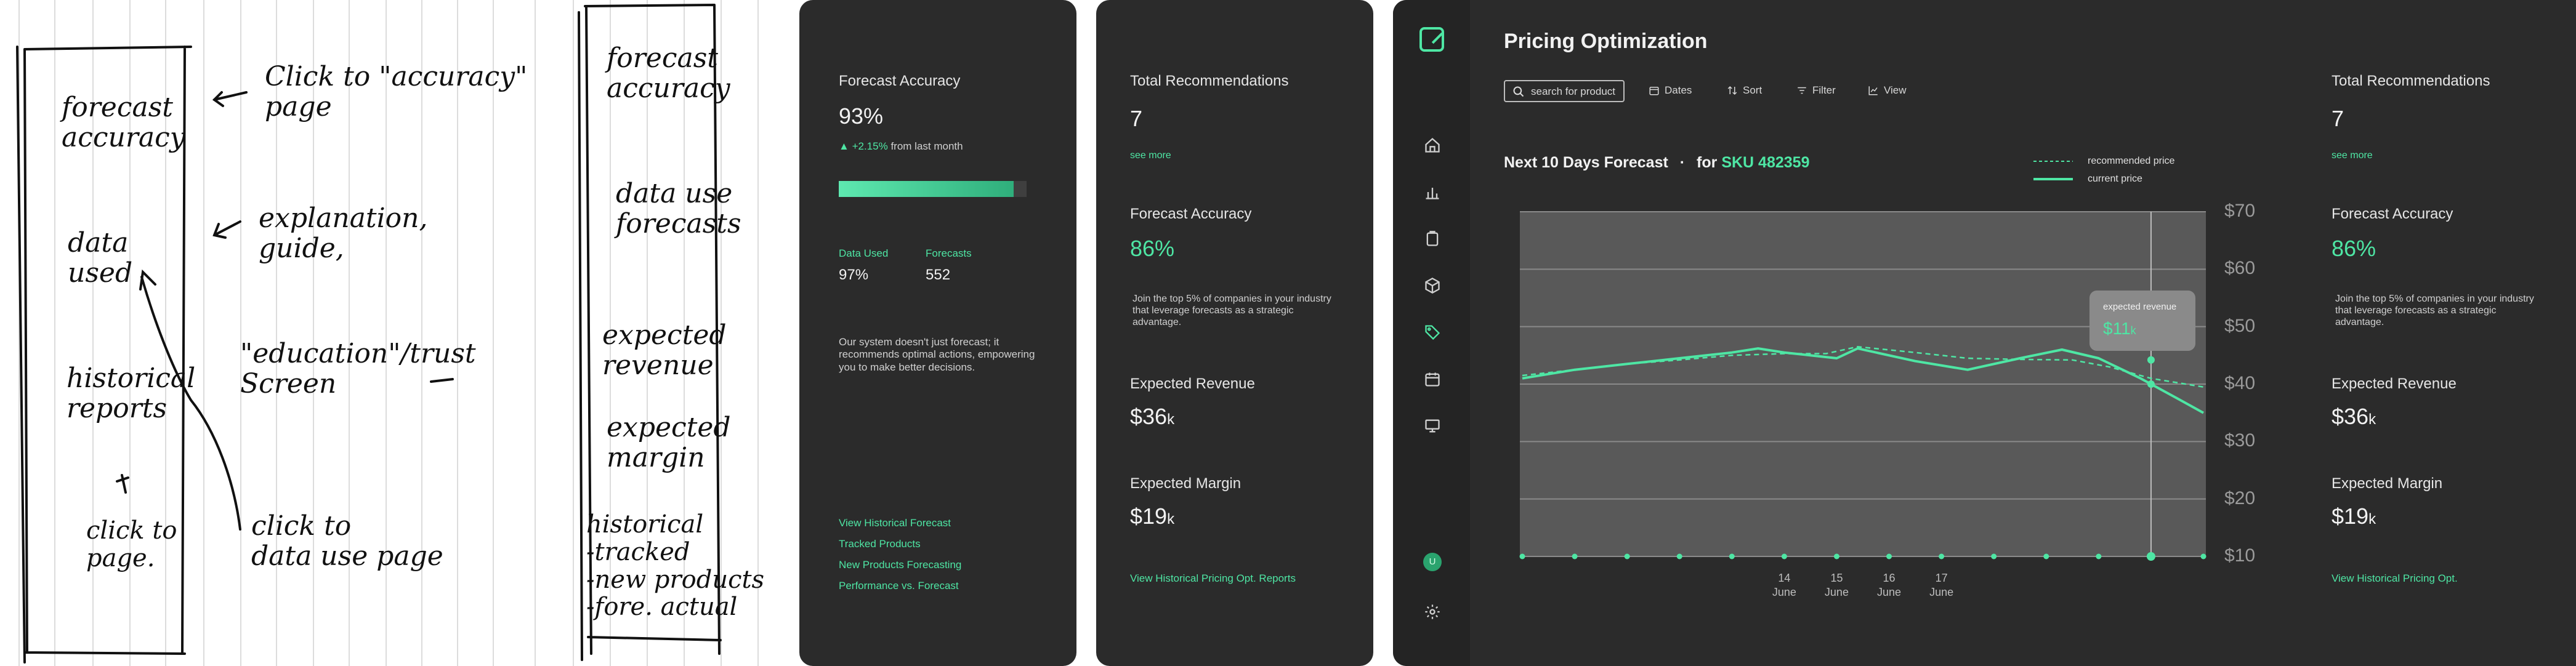 This screenshot has height=666, width=2576. Describe the element at coordinates (2151, 360) in the screenshot. I see `highlight-point` at that location.